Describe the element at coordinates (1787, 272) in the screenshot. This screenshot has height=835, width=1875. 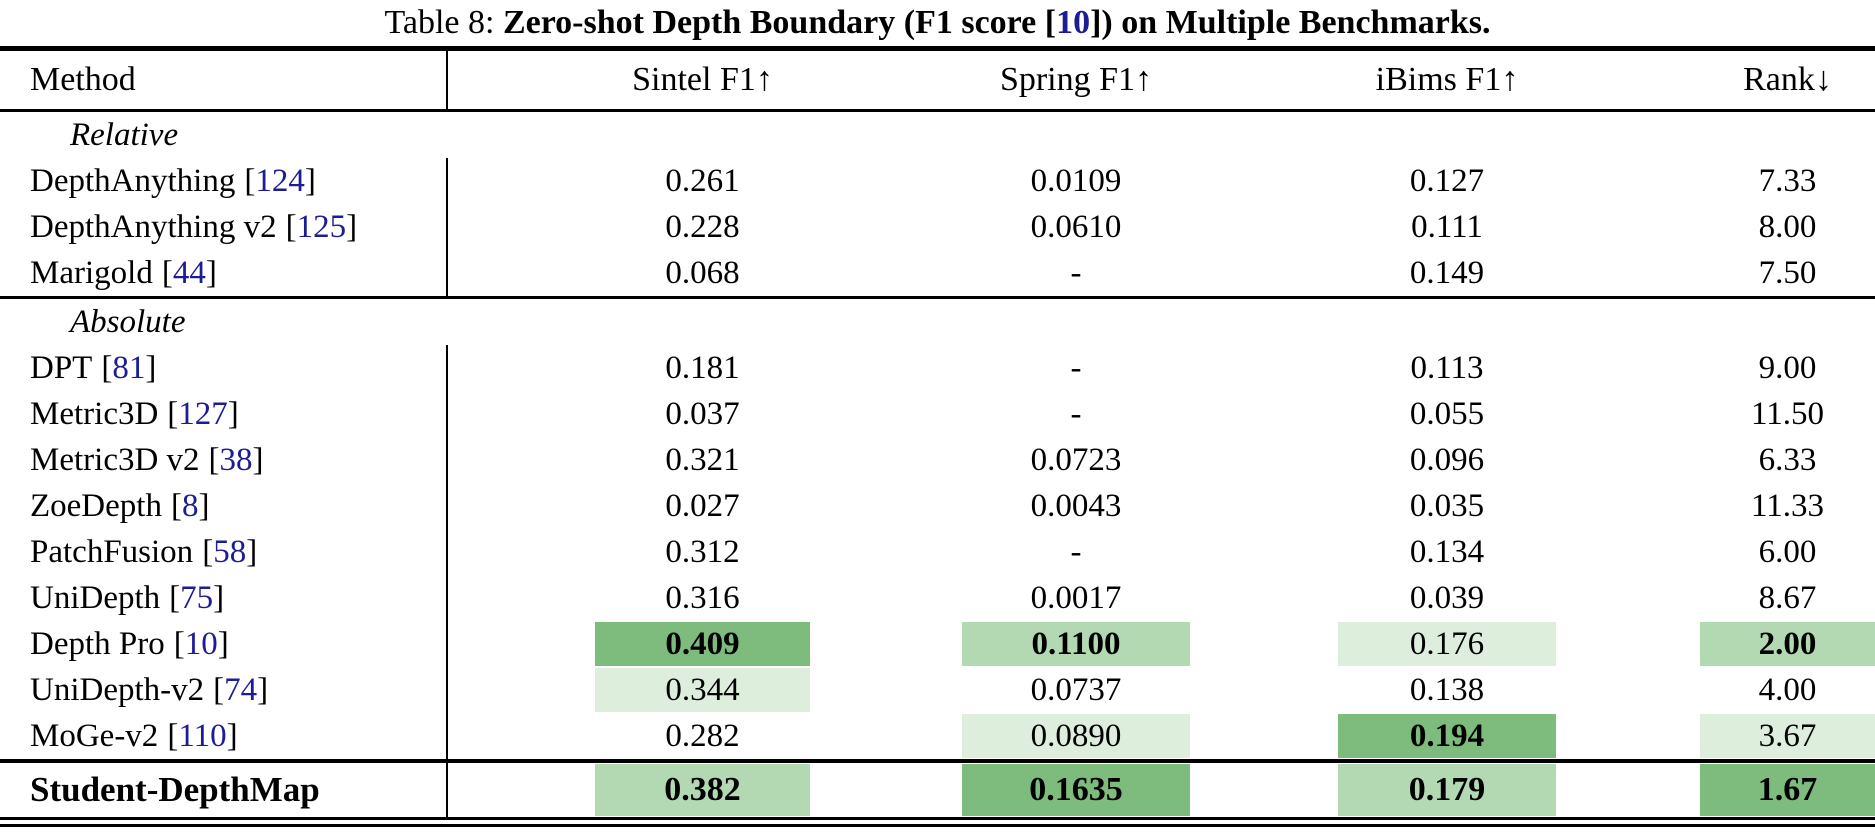
I see `rank-cell: 7.50` at that location.